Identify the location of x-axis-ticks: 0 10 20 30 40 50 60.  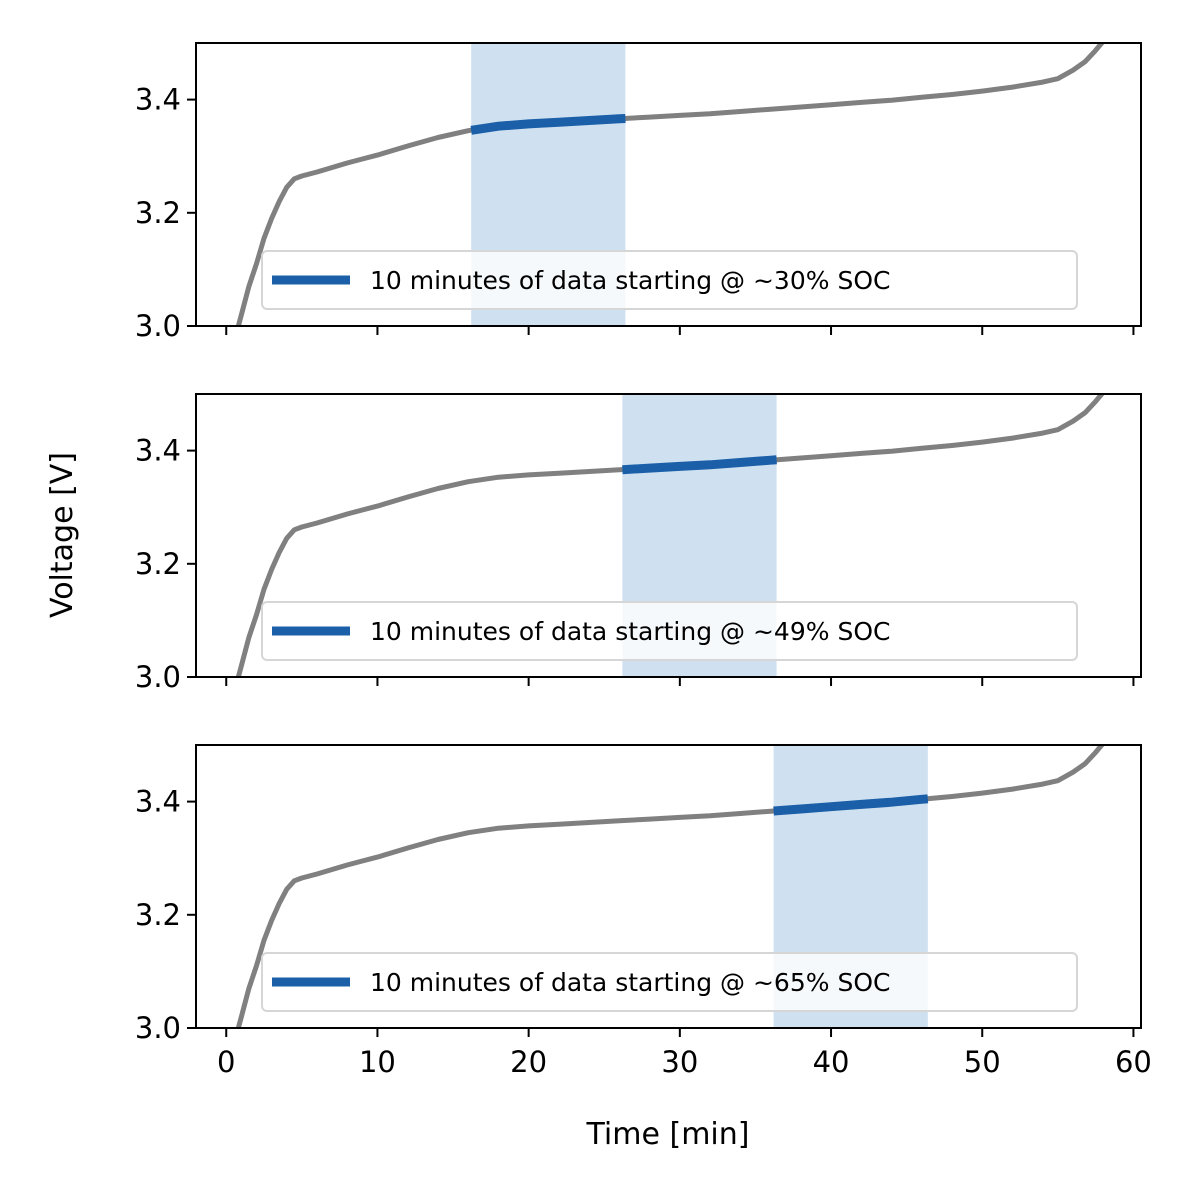
(684, 1062).